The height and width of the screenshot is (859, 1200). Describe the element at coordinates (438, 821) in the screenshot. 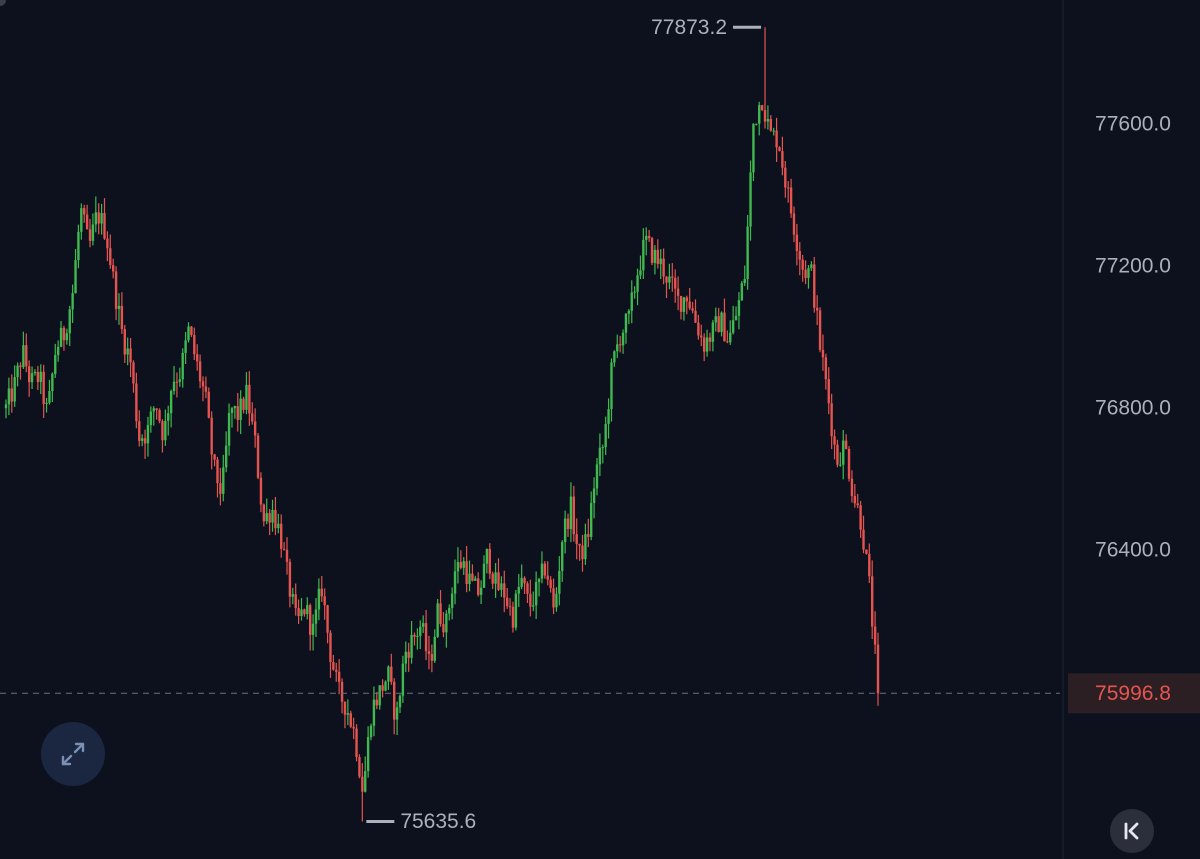

I see `low-price-label: 75635.6` at that location.